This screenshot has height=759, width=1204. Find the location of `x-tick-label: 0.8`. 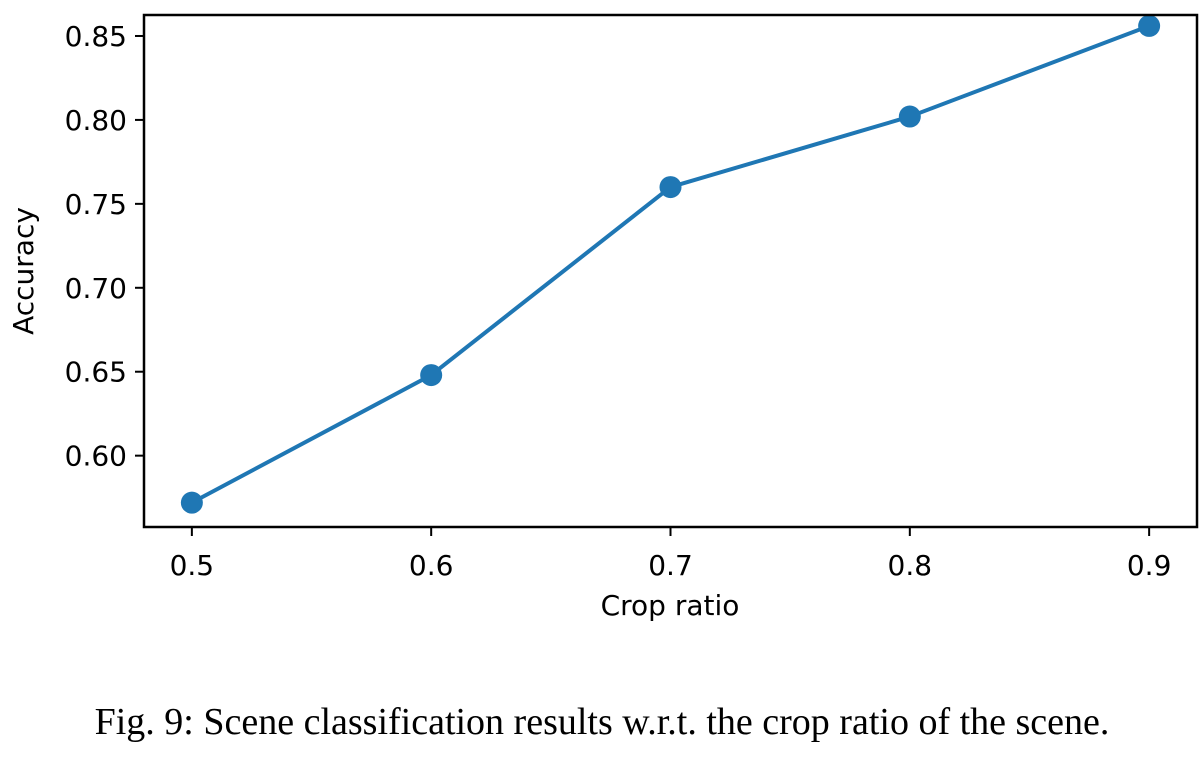

x-tick-label: 0.8 is located at coordinates (910, 565).